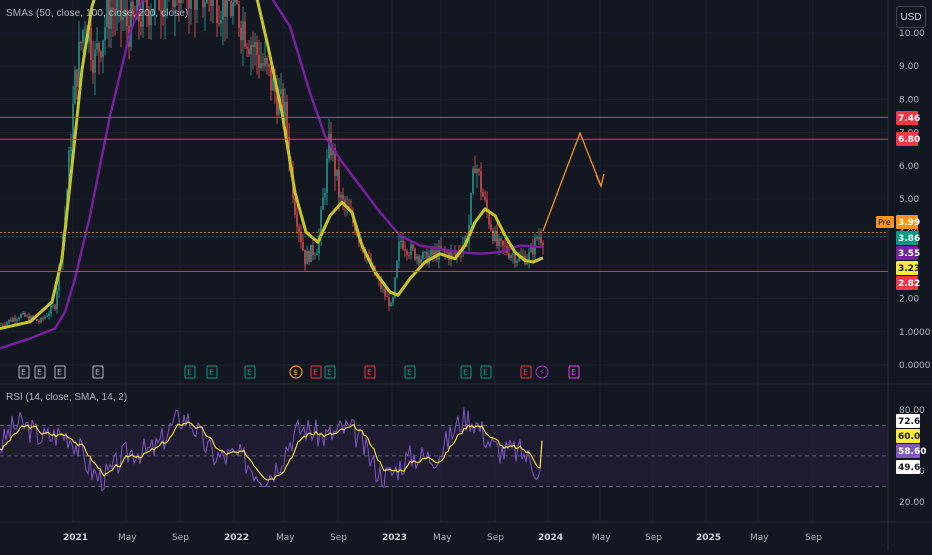  I want to click on sma-indicator-legend: SMAs (50, close, 100, close, 200, close), so click(97, 13).